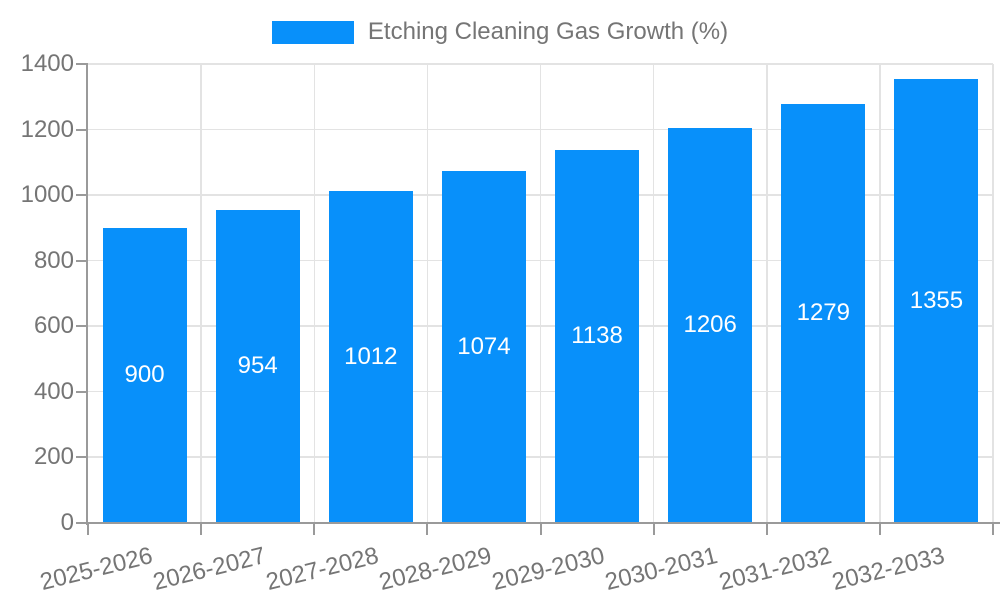 The height and width of the screenshot is (600, 1000). Describe the element at coordinates (47, 63) in the screenshot. I see `y-tick-label: 1400` at that location.